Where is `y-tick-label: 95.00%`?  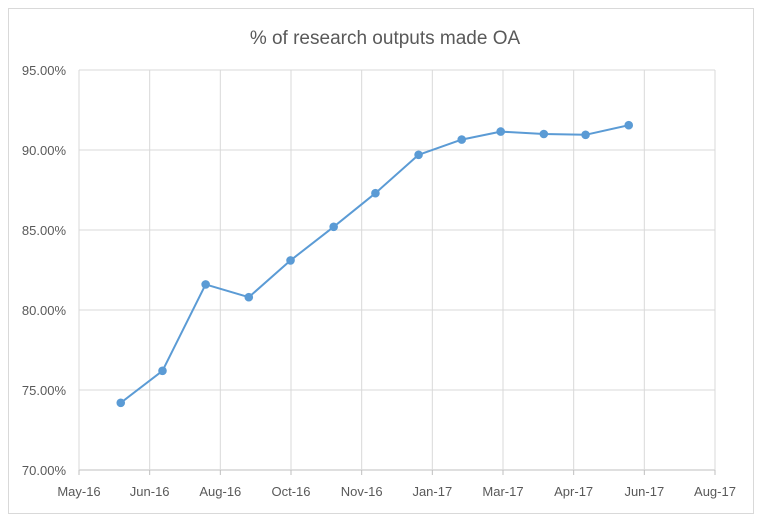
y-tick-label: 95.00% is located at coordinates (44, 70).